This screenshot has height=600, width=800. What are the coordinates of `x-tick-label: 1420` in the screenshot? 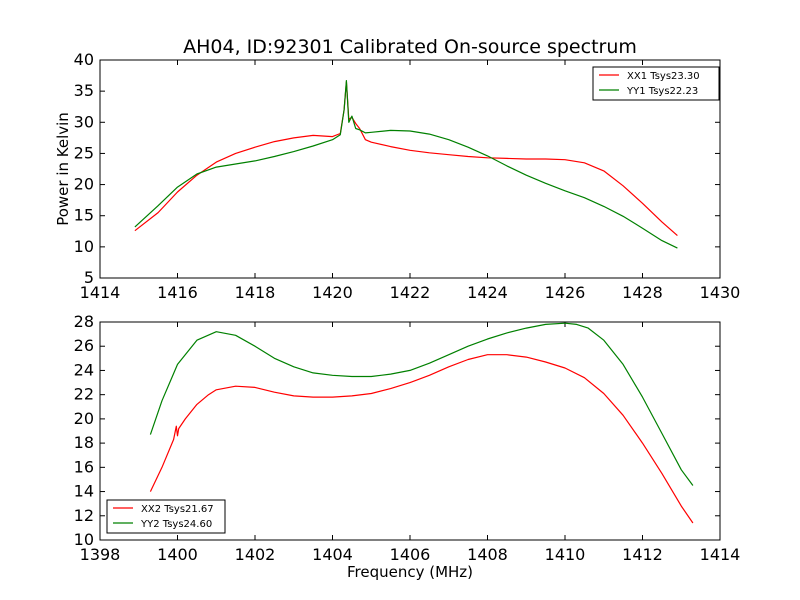 It's located at (332, 292).